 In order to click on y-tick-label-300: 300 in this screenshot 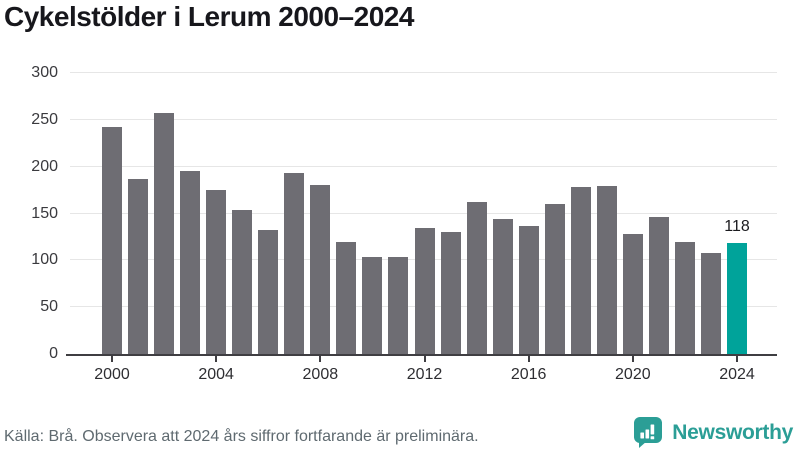, I will do `click(44, 72)`.